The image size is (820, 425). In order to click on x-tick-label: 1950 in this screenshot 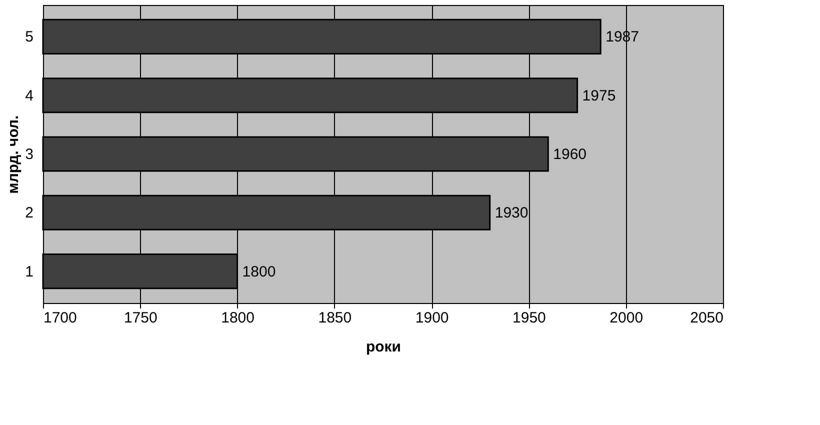, I will do `click(529, 318)`.